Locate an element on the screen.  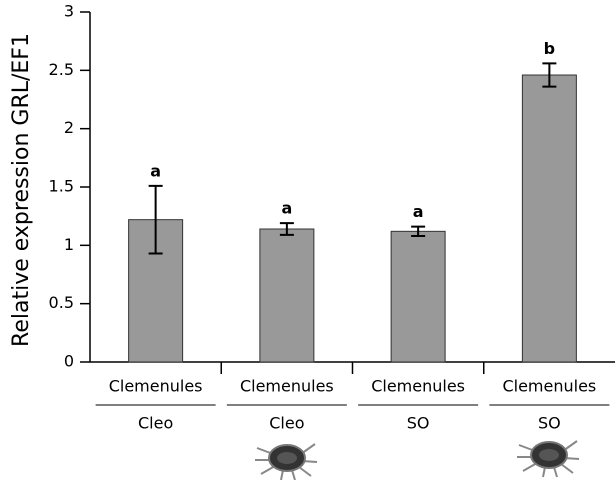
y-tick-label: 0.5 is located at coordinates (61, 302).